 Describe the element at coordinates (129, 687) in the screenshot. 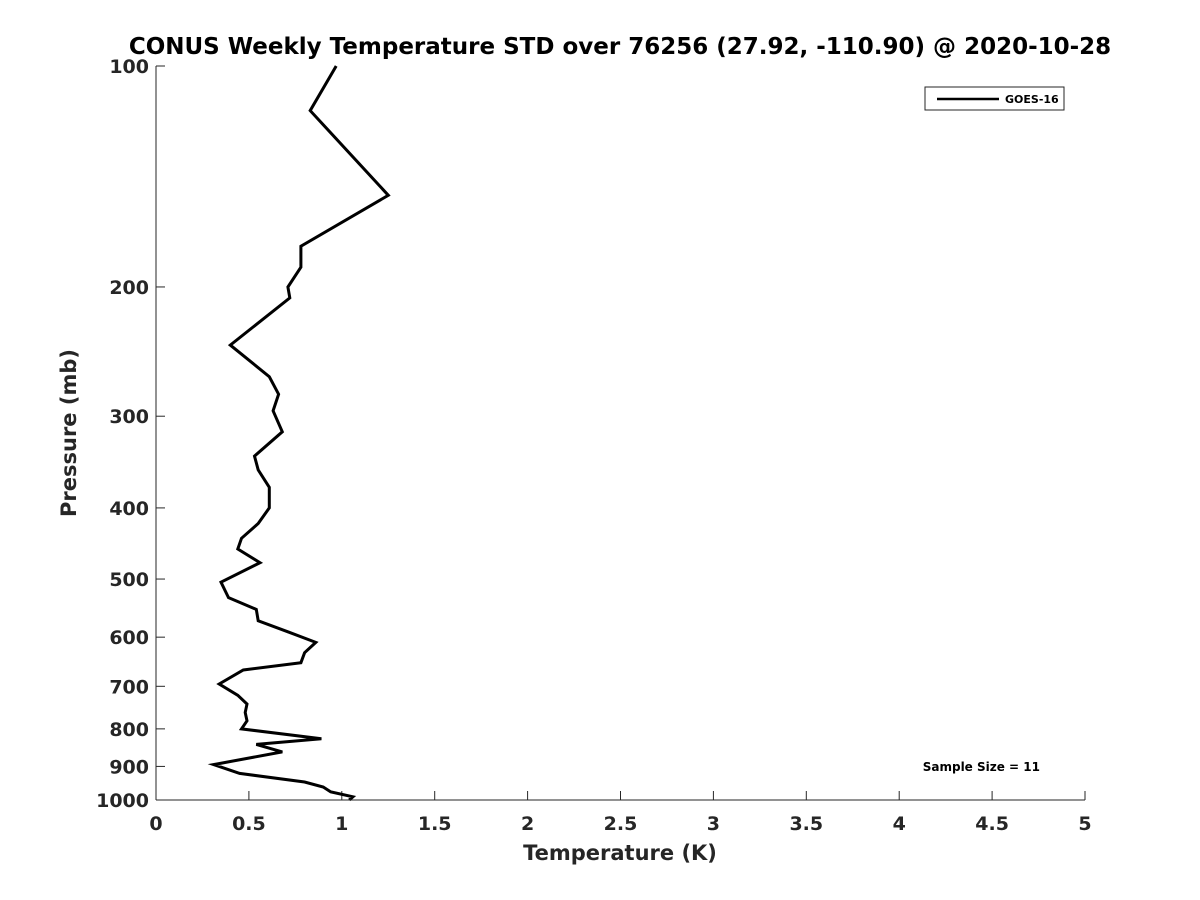

I see `y-tick-label: 700` at that location.